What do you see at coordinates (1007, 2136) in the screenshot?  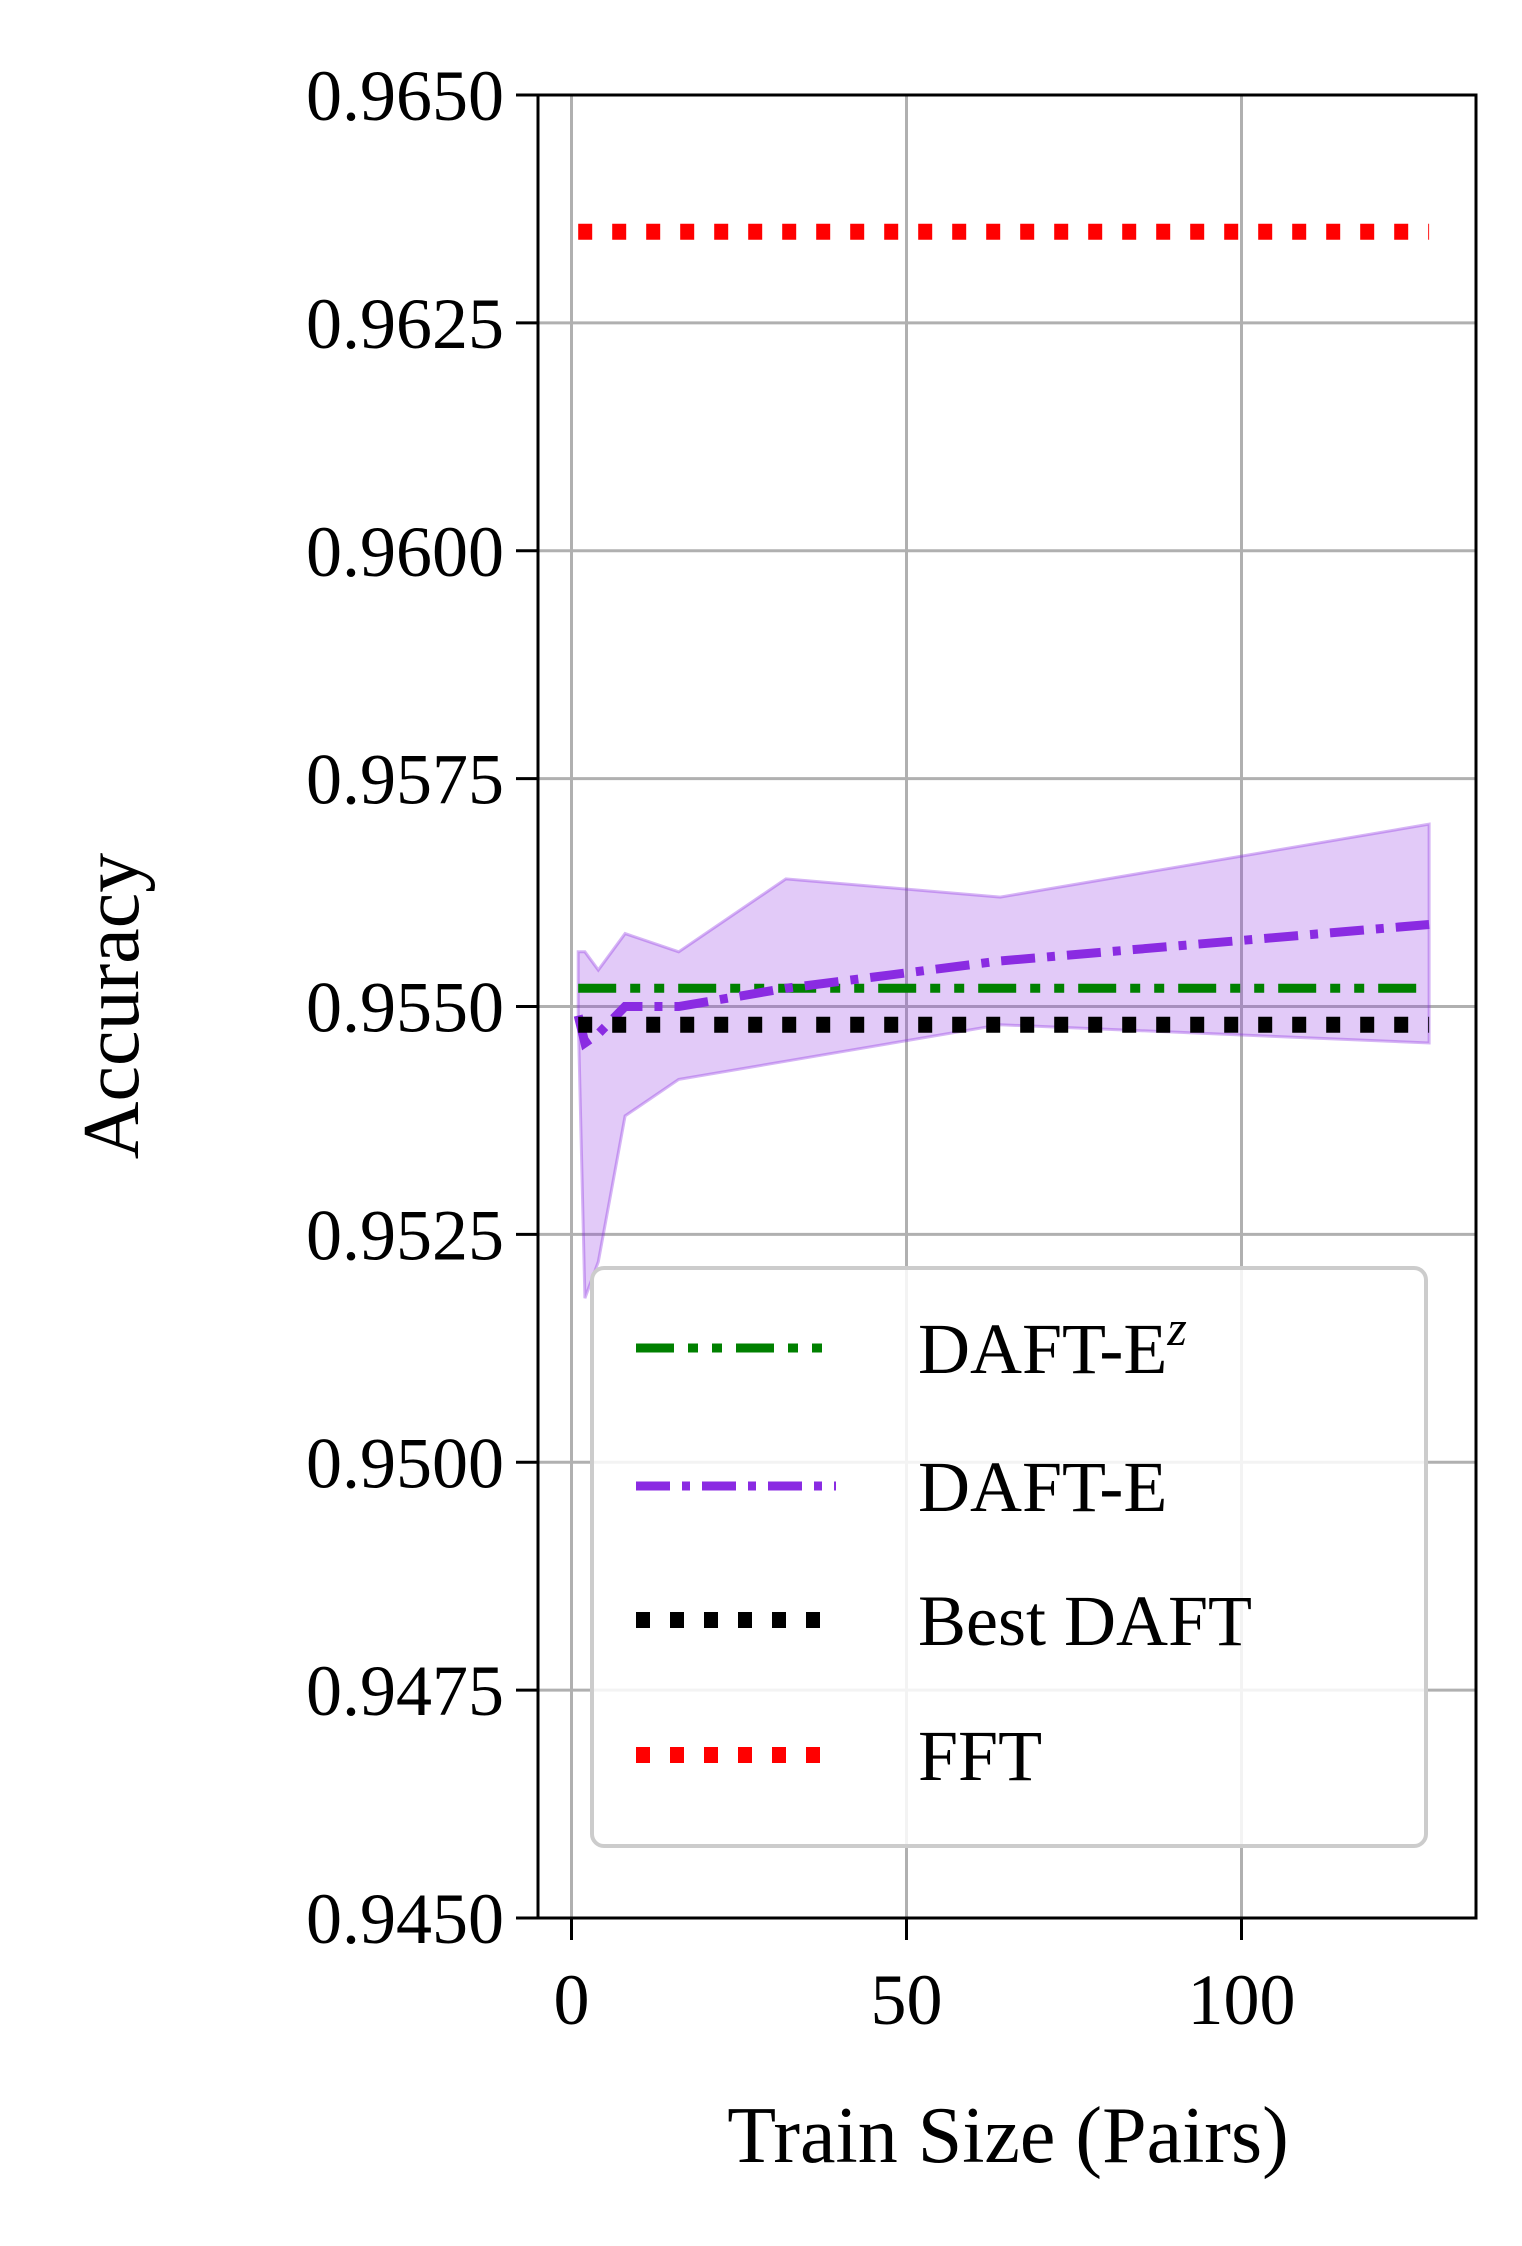 I see `x-axis-label: Train Size (Pairs)` at bounding box center [1007, 2136].